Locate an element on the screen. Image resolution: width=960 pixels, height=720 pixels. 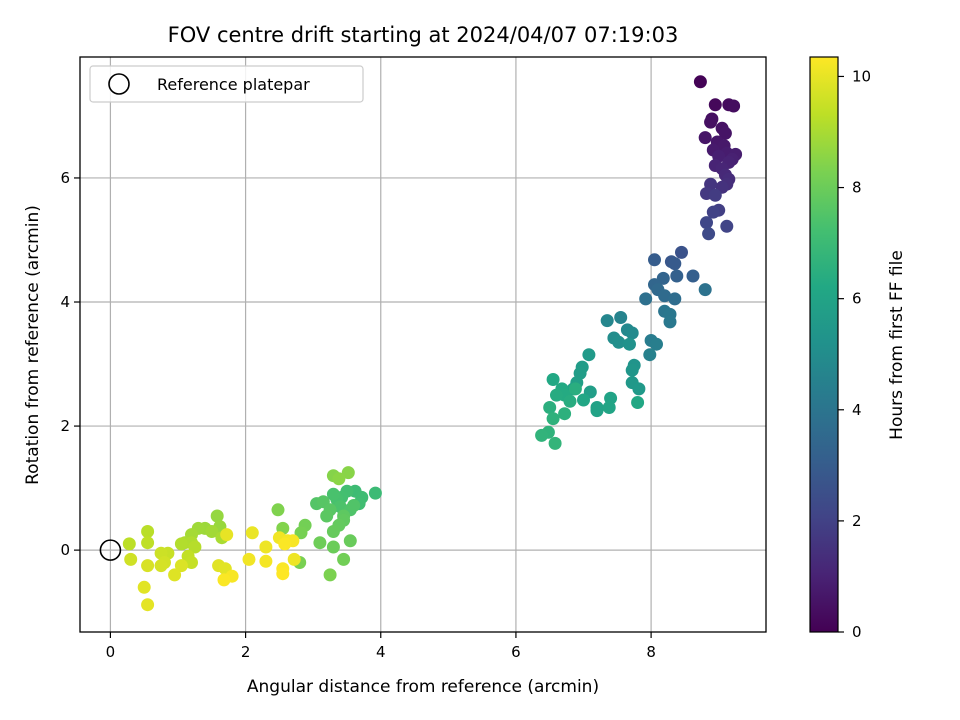
y-tick-label: 4 is located at coordinates (65, 302).